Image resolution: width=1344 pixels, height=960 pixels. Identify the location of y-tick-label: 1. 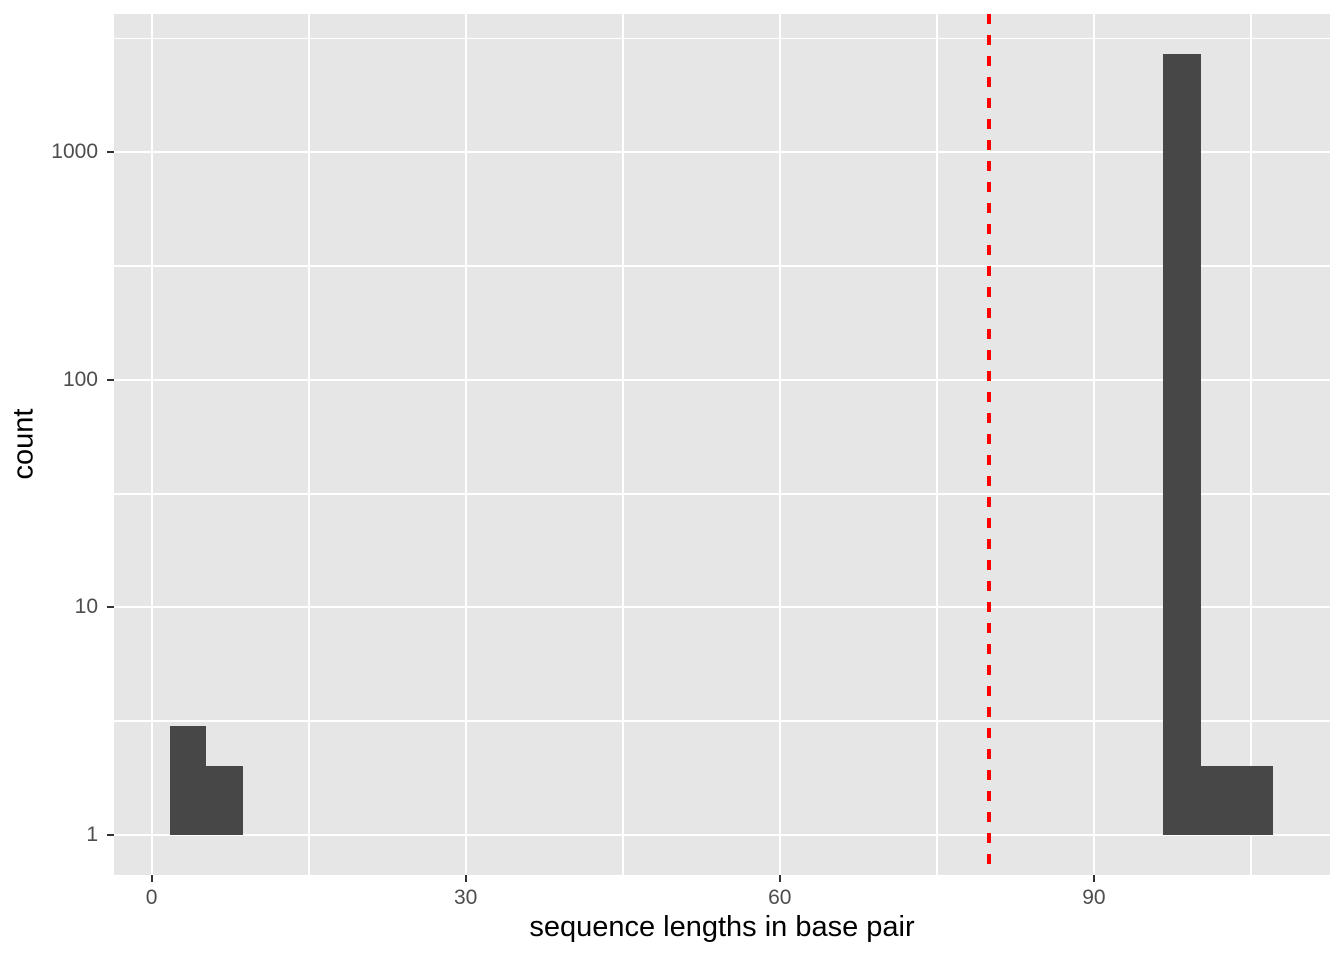
(92, 834).